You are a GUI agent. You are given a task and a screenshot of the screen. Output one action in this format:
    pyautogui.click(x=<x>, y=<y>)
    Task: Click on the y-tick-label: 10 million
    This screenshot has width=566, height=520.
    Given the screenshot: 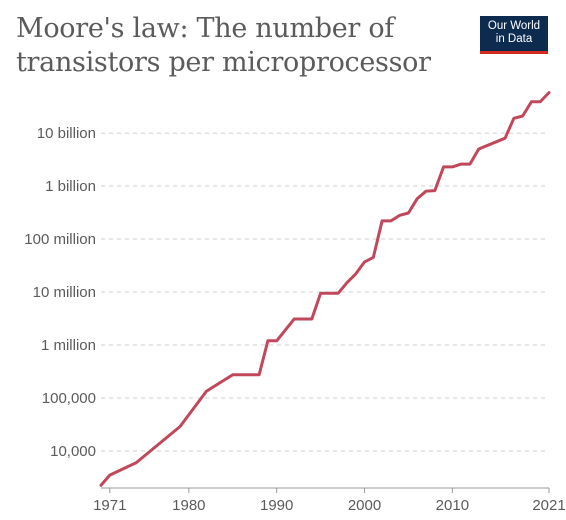 What is the action you would take?
    pyautogui.click(x=64, y=292)
    